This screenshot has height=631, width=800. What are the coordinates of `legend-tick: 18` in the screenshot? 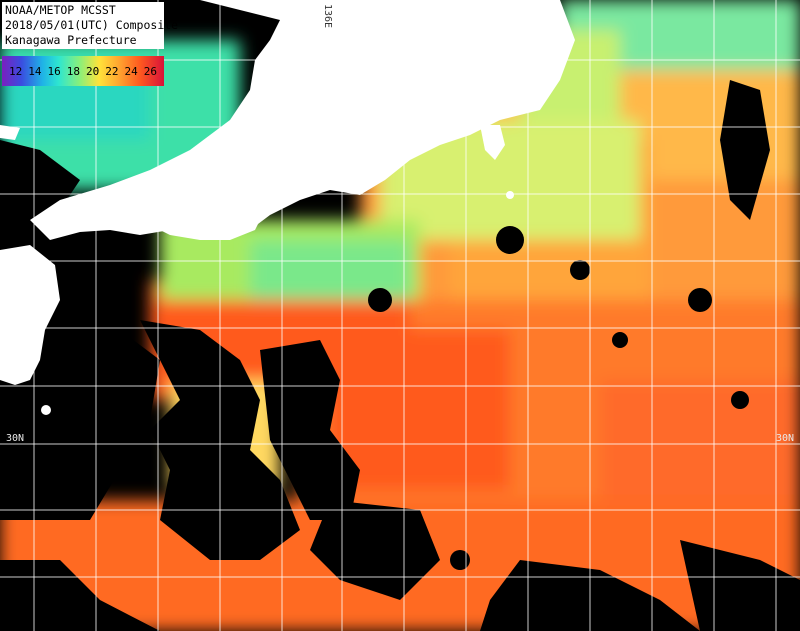 It's located at (73, 71).